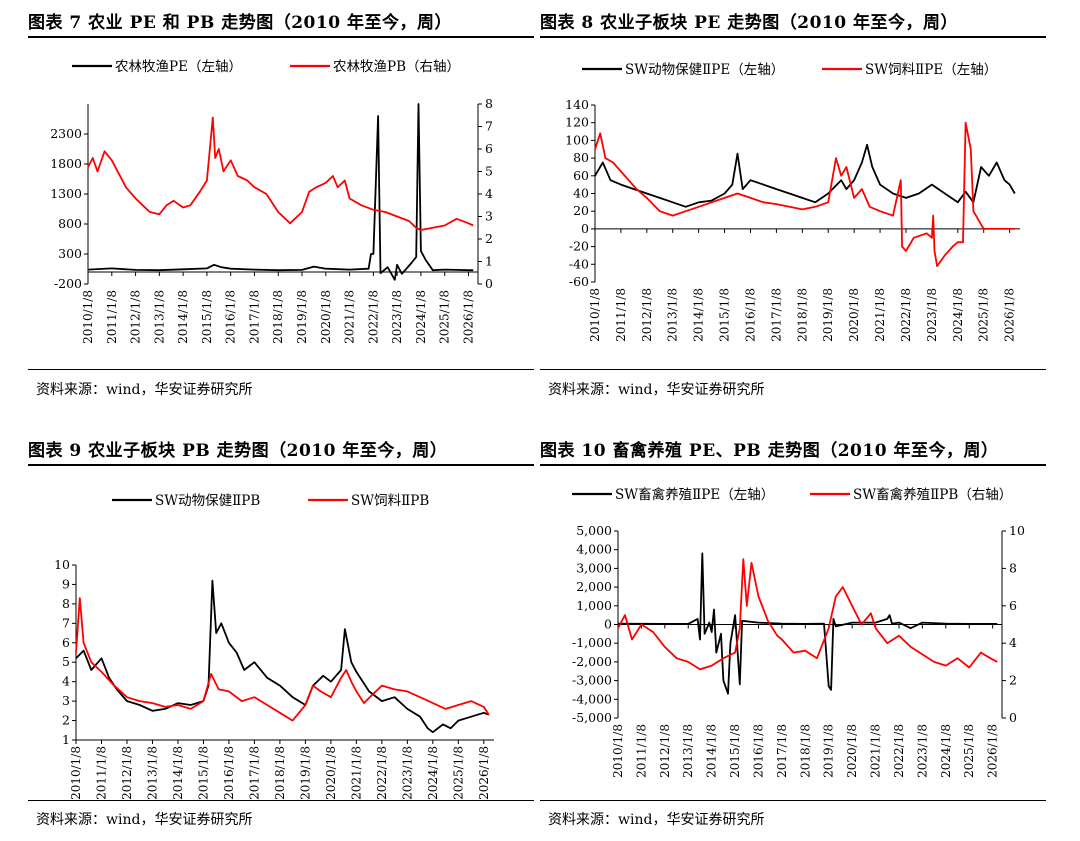  Describe the element at coordinates (579, 263) in the screenshot. I see `y-tick-label-left: -40` at that location.